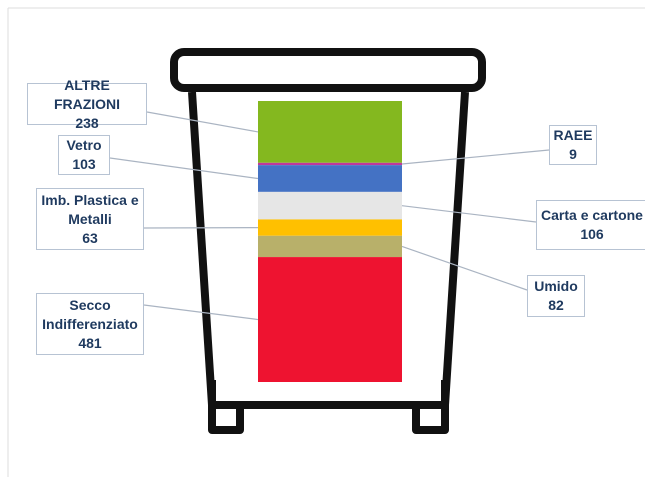 The height and width of the screenshot is (477, 645). What do you see at coordinates (328, 407) in the screenshot?
I see `bin-feet` at bounding box center [328, 407].